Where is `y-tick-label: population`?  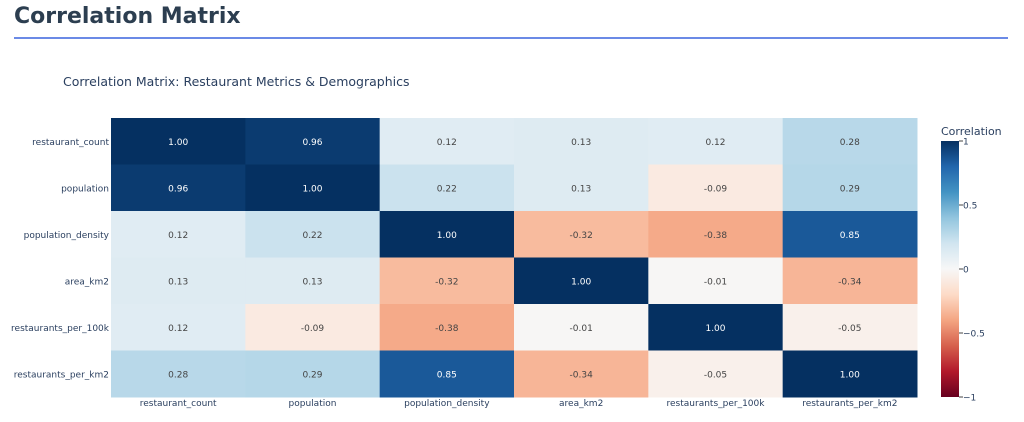
y-tick-label: population is located at coordinates (85, 189).